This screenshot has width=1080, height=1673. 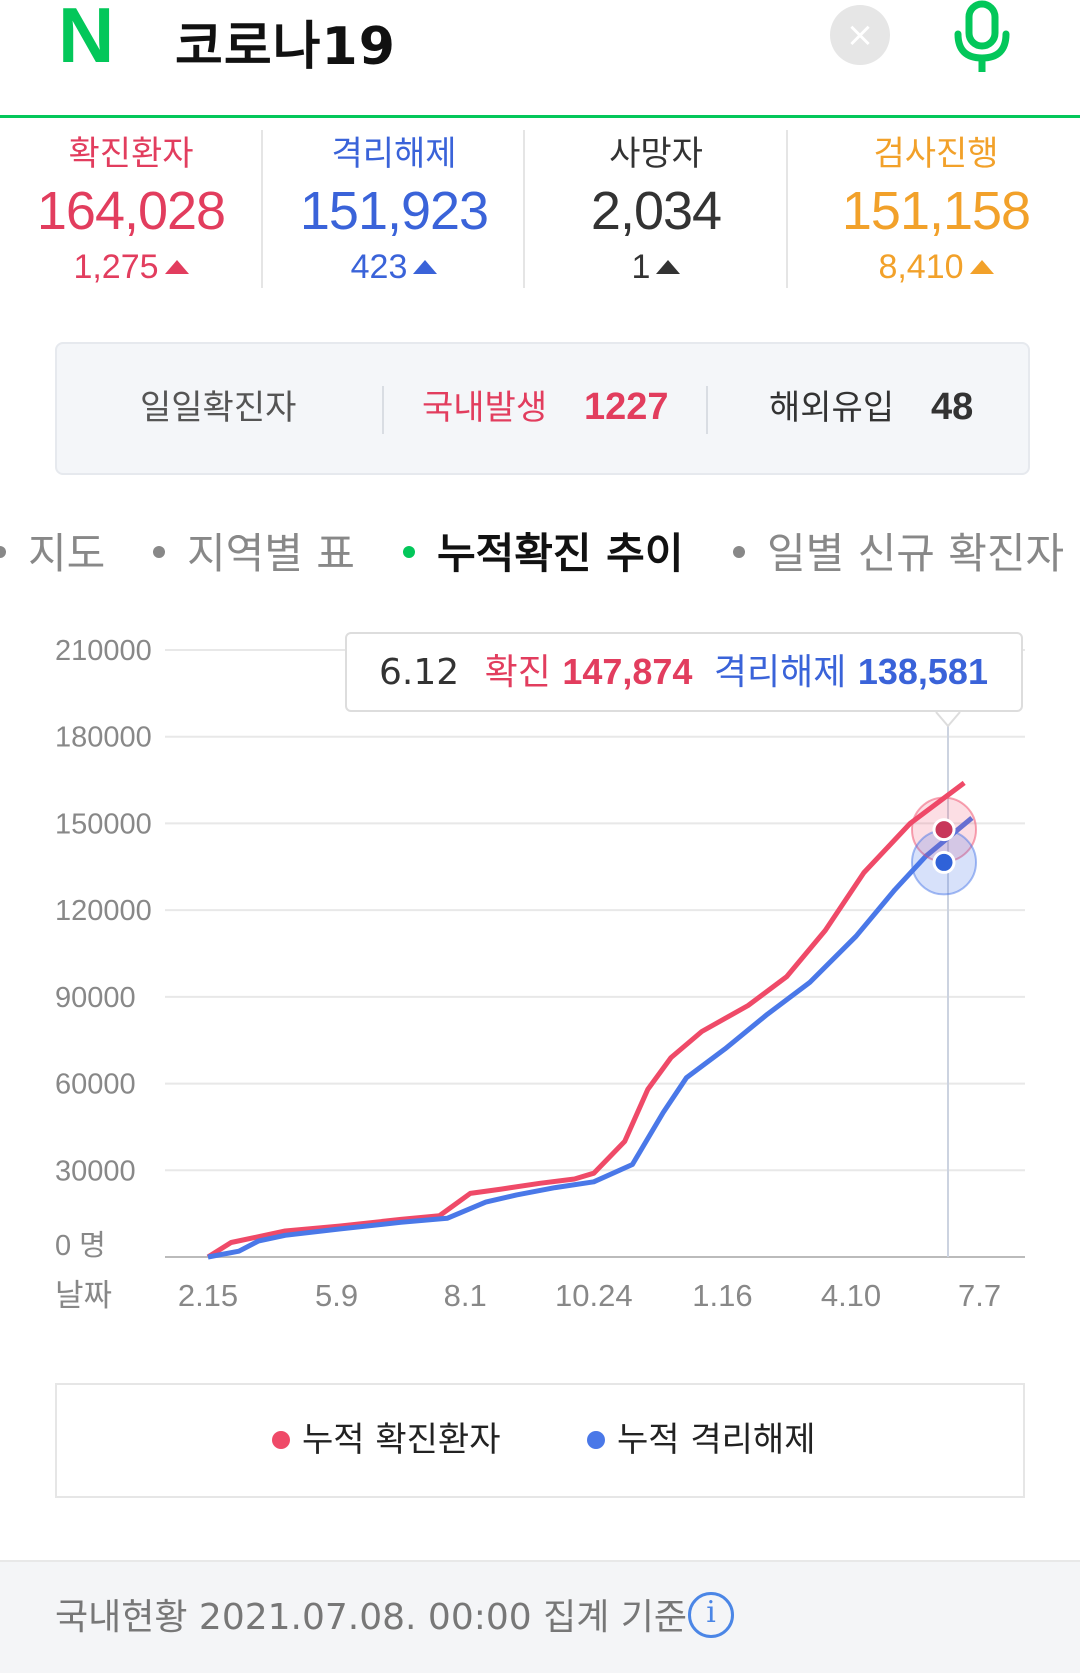 I want to click on footer: 국내현황 2021.07.08. 00:00 집계 기준 i, so click(x=540, y=1616).